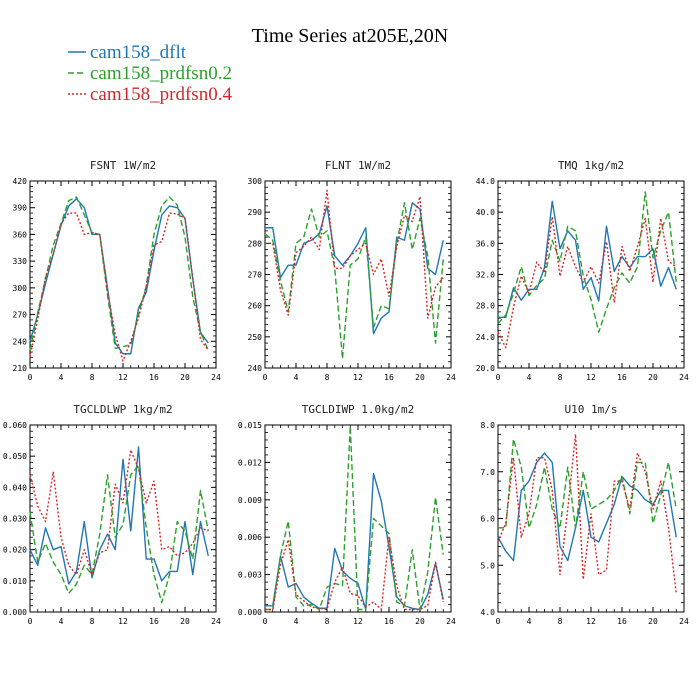 The height and width of the screenshot is (700, 700). I want to click on x-tick-label-1-3: 12, so click(358, 377).